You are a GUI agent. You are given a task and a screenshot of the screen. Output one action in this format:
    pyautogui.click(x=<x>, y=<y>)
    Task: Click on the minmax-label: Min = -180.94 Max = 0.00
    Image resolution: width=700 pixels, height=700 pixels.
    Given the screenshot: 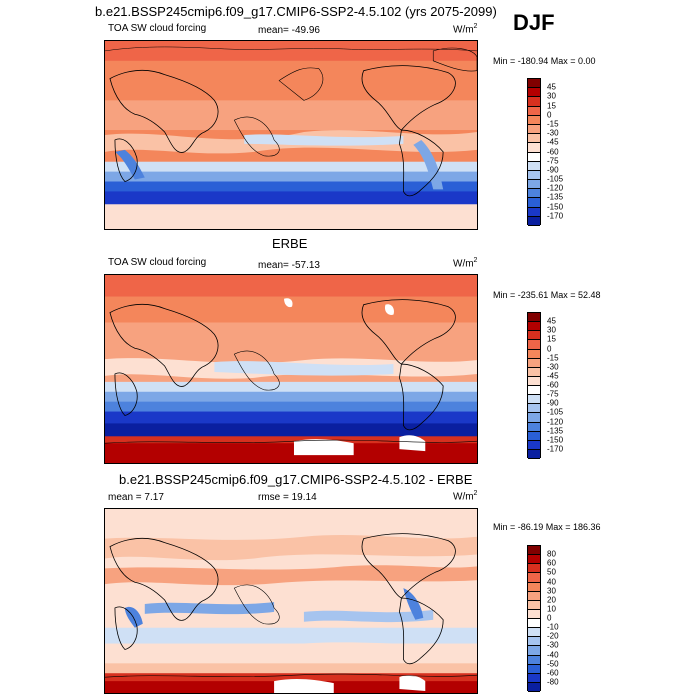 What is the action you would take?
    pyautogui.click(x=544, y=61)
    